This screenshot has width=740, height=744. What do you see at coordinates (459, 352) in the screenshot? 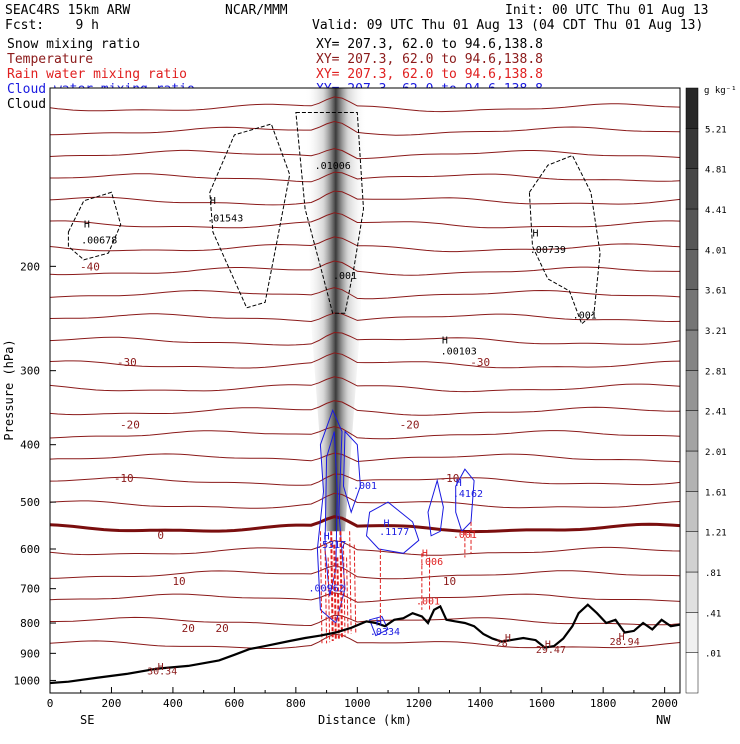
I see `contour-annotation: .00103` at bounding box center [459, 352].